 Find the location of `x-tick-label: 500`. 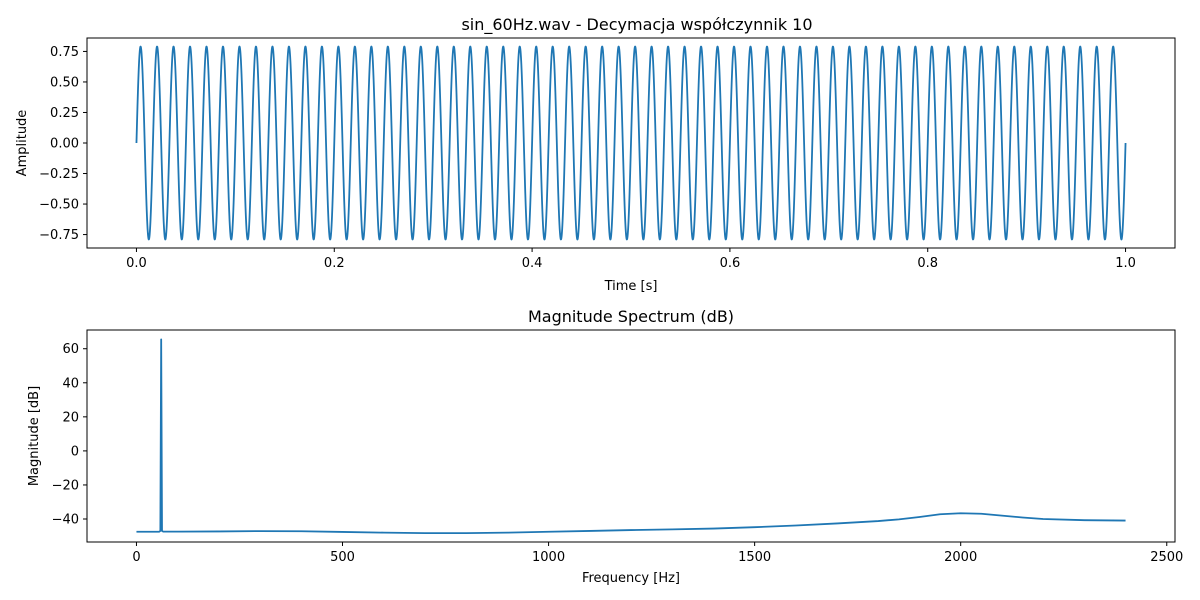

x-tick-label: 500 is located at coordinates (342, 557).